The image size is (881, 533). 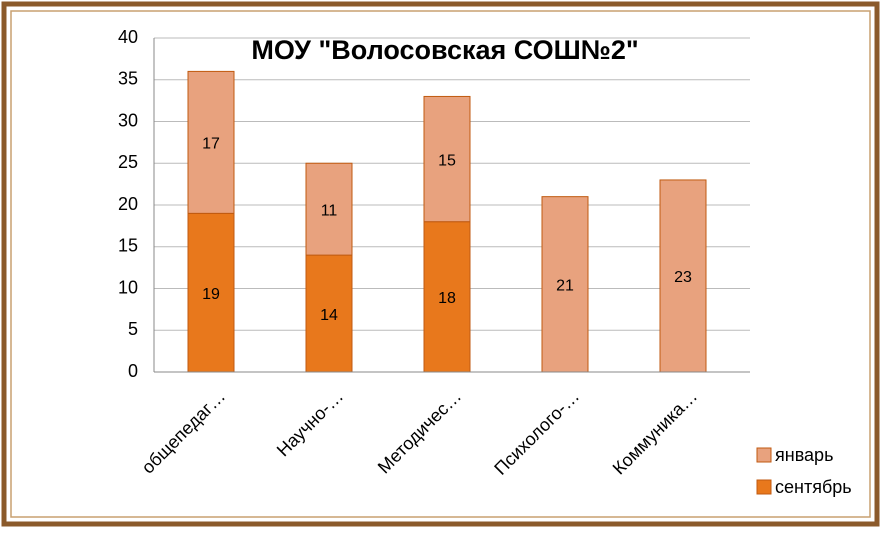 What do you see at coordinates (128, 204) in the screenshot?
I see `y-tick-label: 20` at bounding box center [128, 204].